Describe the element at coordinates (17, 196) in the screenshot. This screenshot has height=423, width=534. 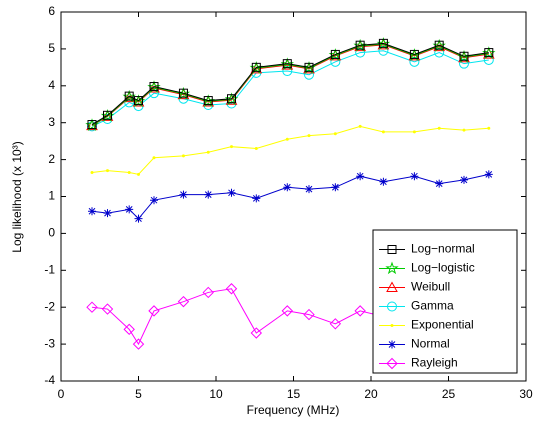
I see `y-axis-label: Log likelihood (x 10³)` at that location.